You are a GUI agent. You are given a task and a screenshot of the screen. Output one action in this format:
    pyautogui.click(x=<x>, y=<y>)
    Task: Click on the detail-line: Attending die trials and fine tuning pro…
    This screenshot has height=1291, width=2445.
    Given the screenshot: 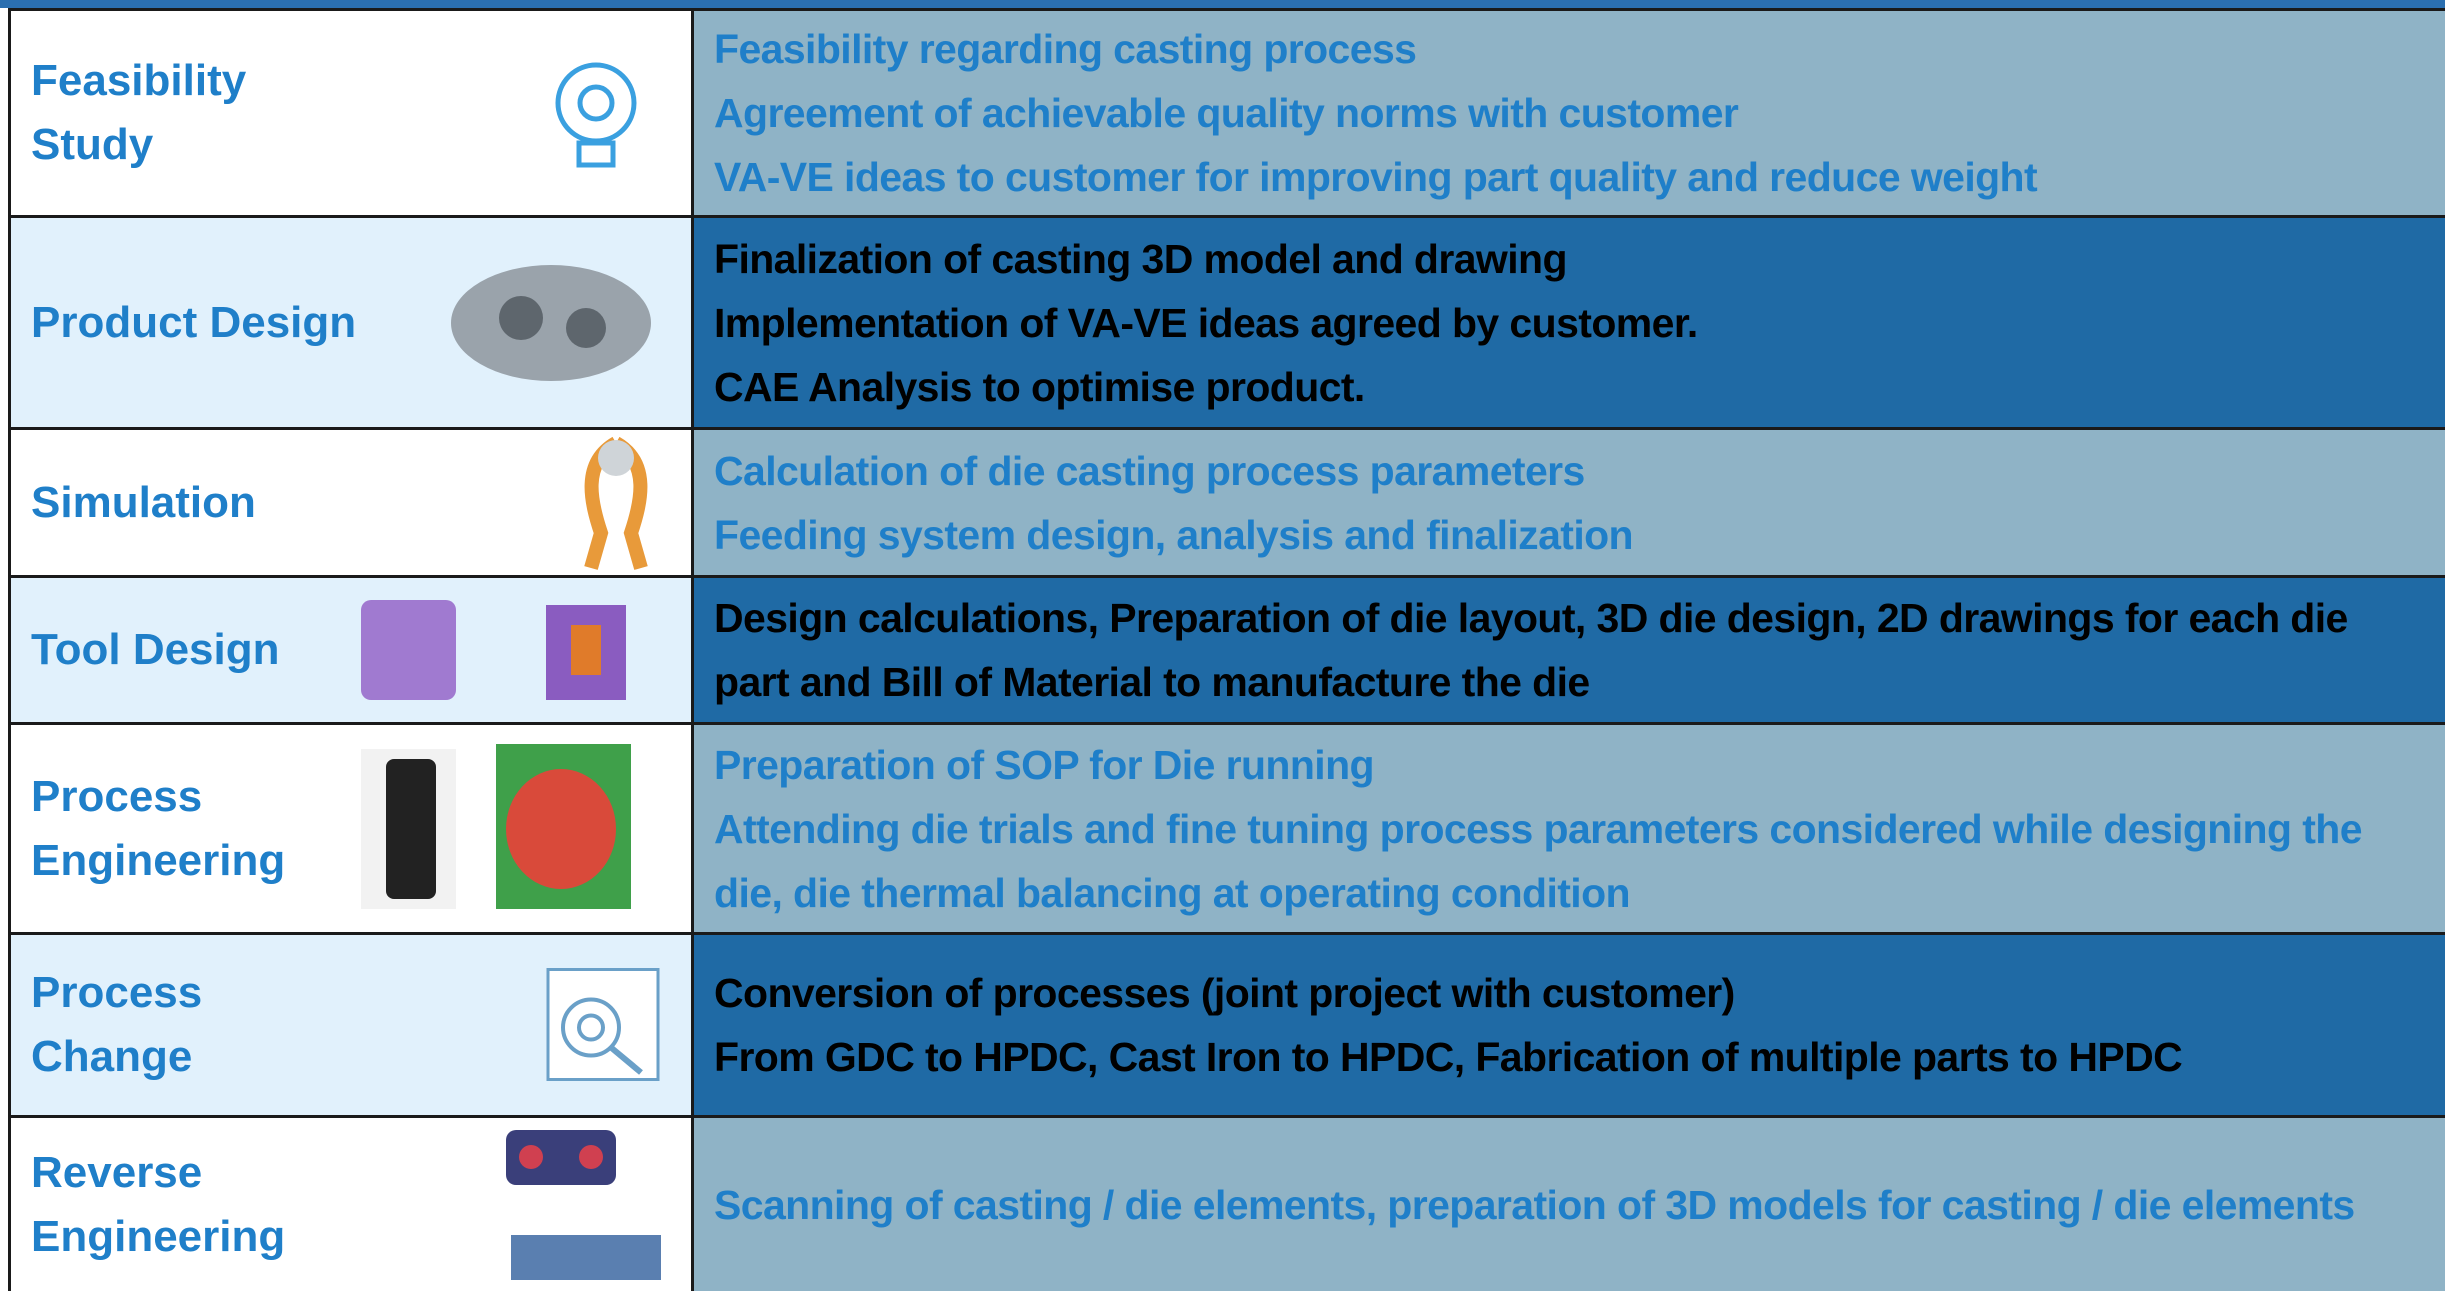 What is the action you would take?
    pyautogui.click(x=1538, y=860)
    